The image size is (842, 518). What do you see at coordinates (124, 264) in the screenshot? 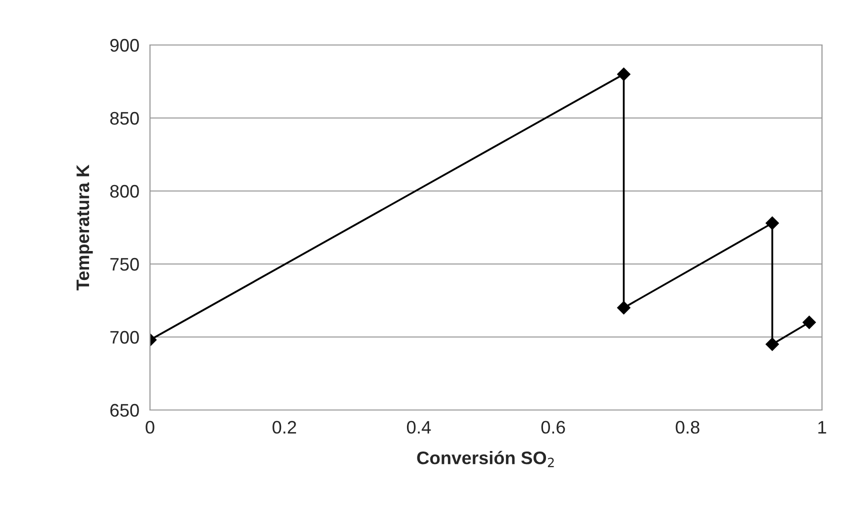
I see `y-tick-label: 750` at bounding box center [124, 264].